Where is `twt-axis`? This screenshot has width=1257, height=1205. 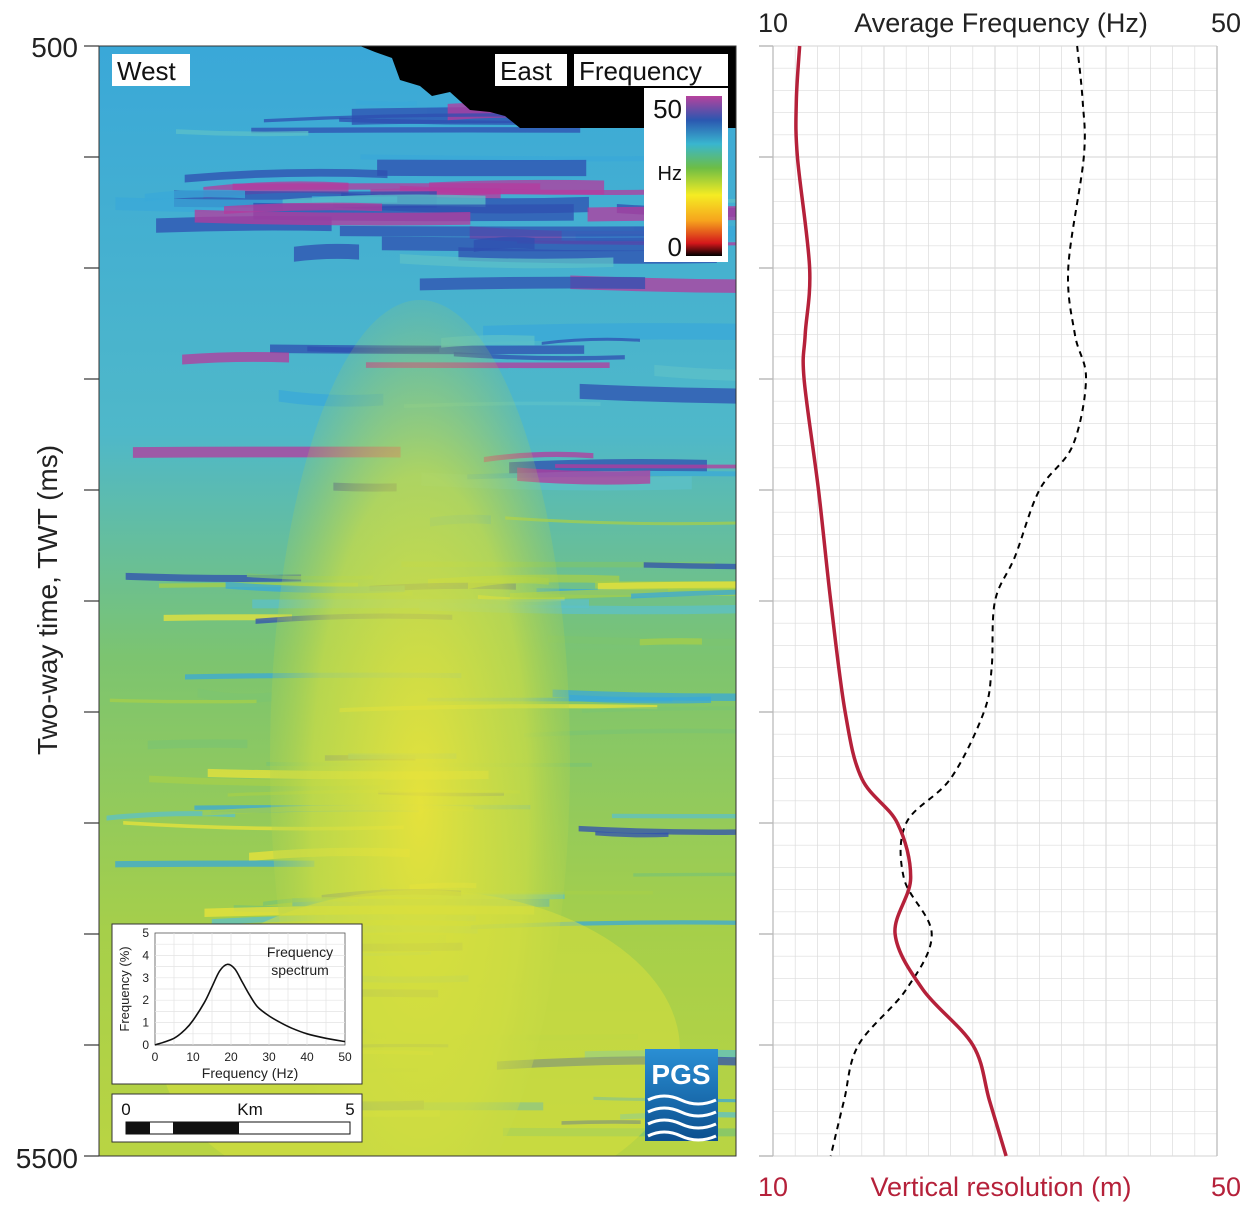
twt-axis is located at coordinates (92, 601).